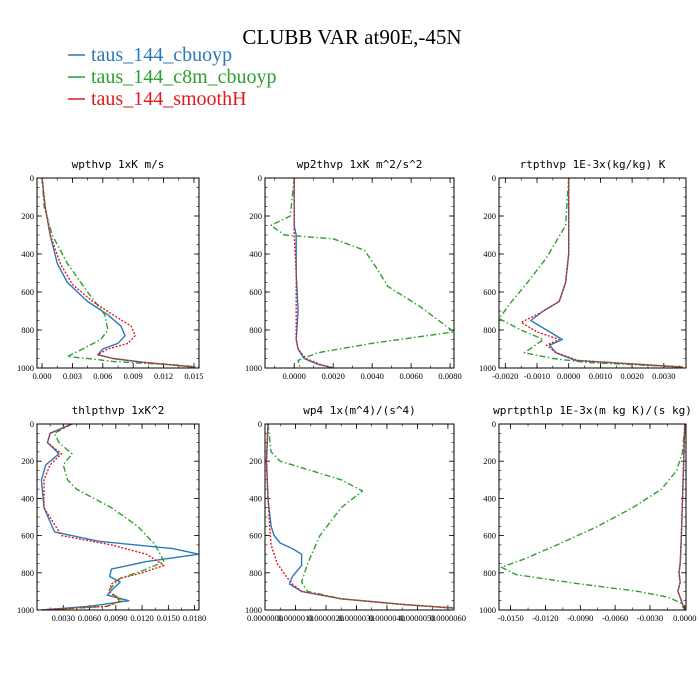 This screenshot has width=700, height=700. I want to click on x-tick-label: 0.0010, so click(600, 376).